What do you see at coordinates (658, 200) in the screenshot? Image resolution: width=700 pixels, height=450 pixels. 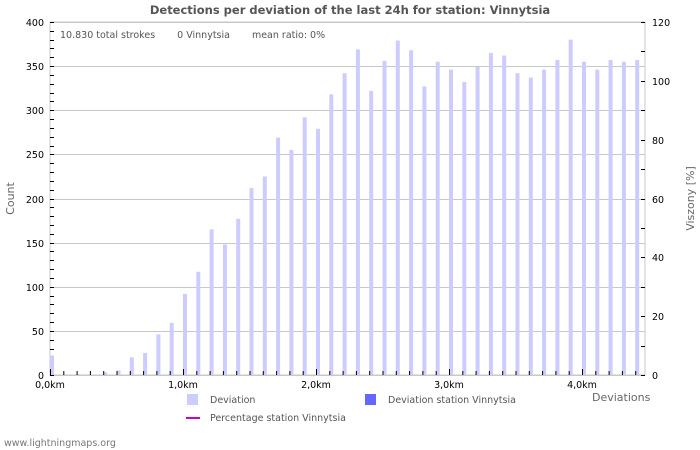 I see `y2-tick-label: 60` at bounding box center [658, 200].